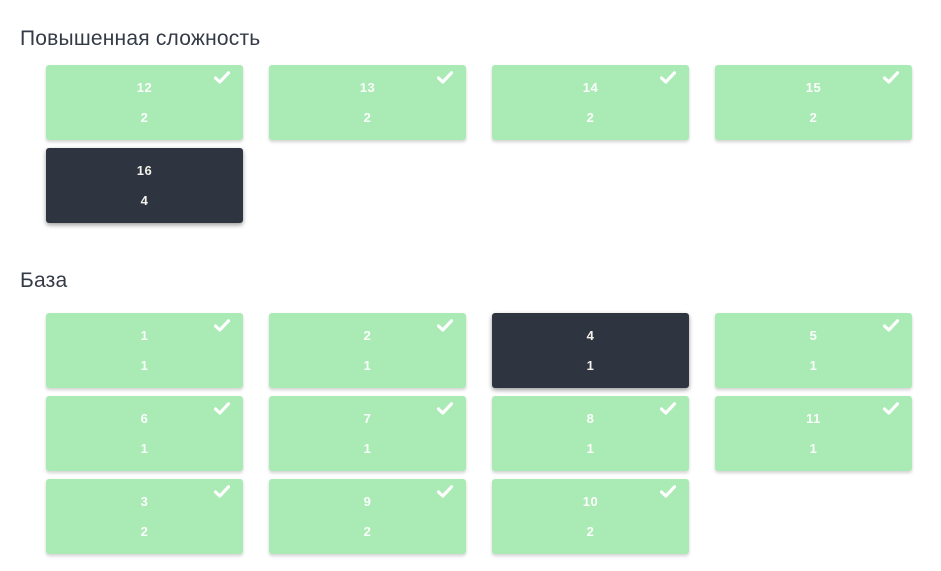 This screenshot has height=571, width=941. I want to click on task-card: 16 4, so click(144, 185).